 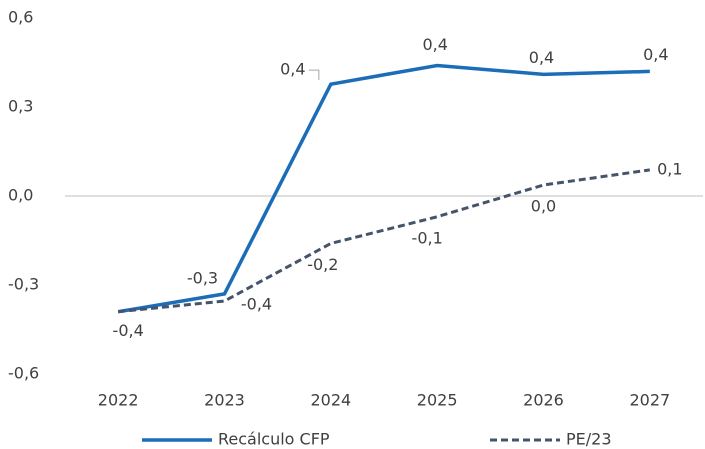 I want to click on data-label: -0,2, so click(x=322, y=264).